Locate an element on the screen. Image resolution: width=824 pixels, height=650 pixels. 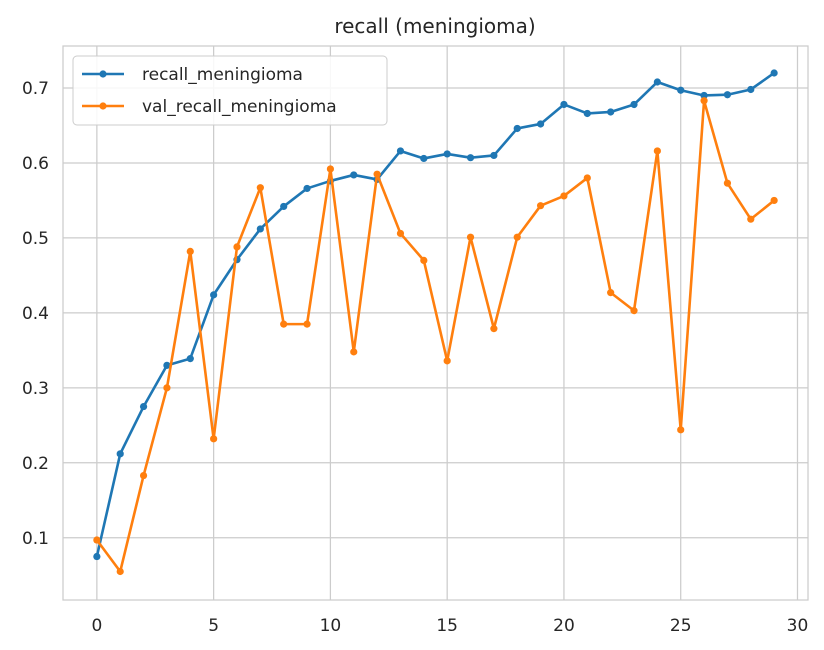
legend: recall_meningioma val_recall_meningioma is located at coordinates (230, 90).